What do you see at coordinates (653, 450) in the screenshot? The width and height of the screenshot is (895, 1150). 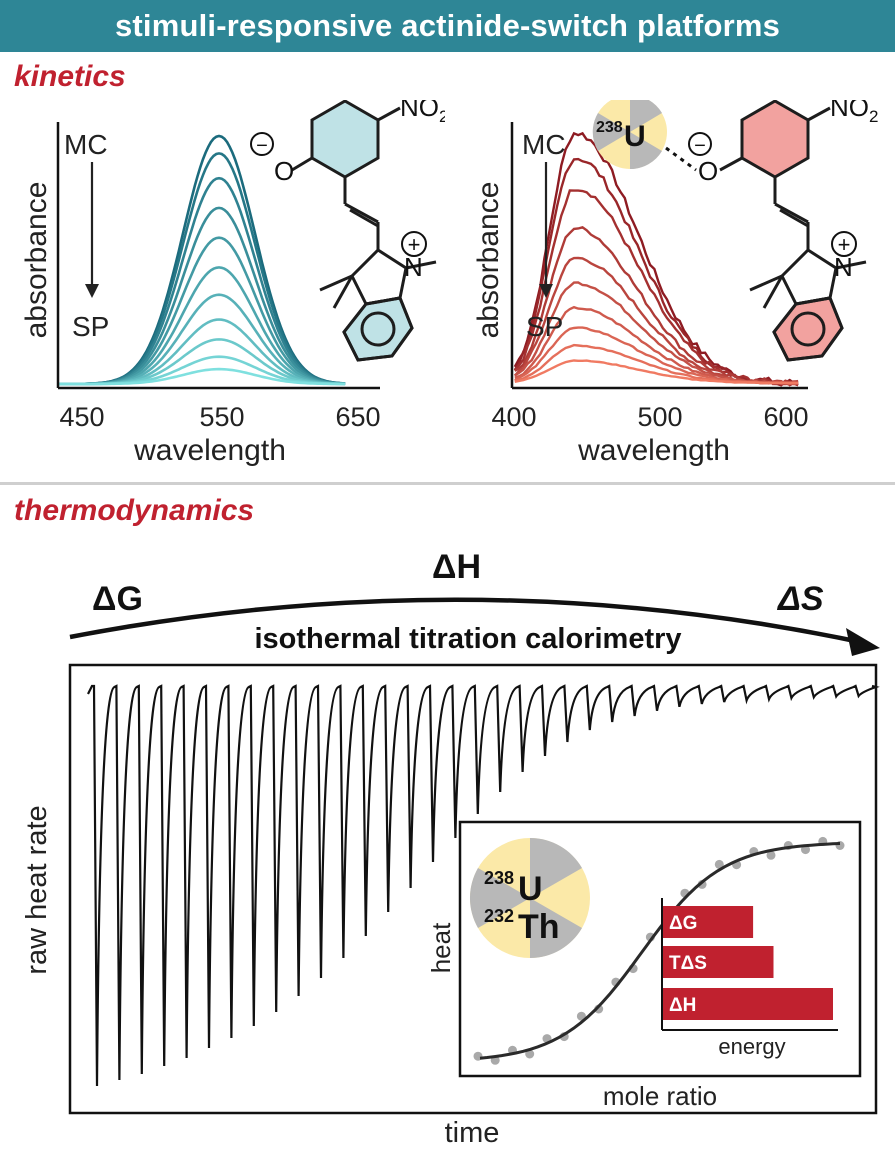 I see `right-x-label: wavelength` at bounding box center [653, 450].